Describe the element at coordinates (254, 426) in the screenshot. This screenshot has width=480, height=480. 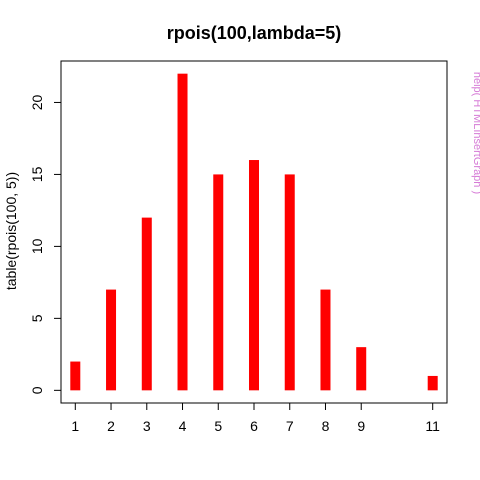
I see `x-tick-label: 6` at that location.